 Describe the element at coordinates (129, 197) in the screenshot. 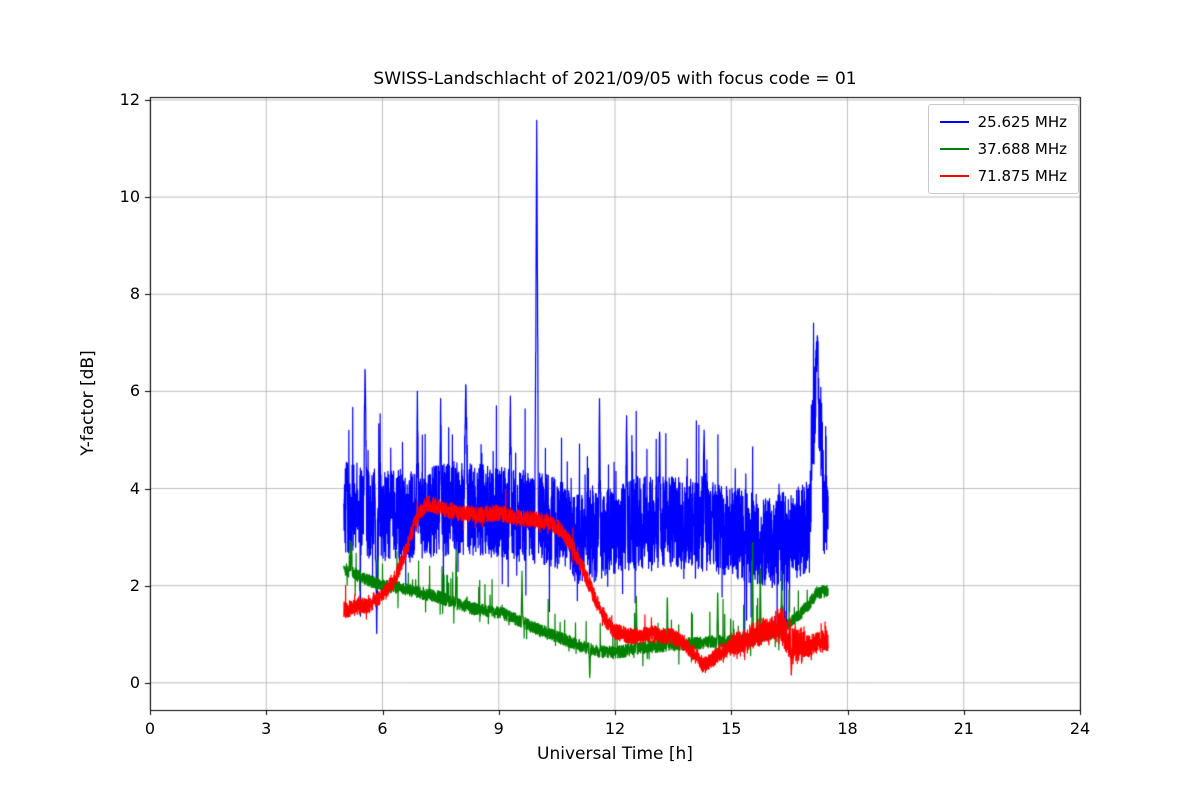

I see `y-tick-label: 10` at that location.